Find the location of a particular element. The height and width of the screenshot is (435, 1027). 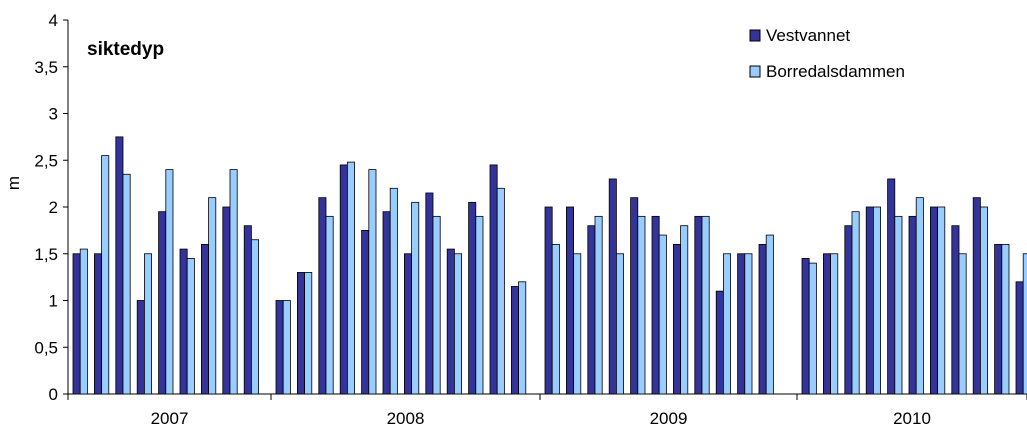

y-ticks: 0 0,5 1 1,5 2 2,5 3 3,5 4 is located at coordinates (51, 207).